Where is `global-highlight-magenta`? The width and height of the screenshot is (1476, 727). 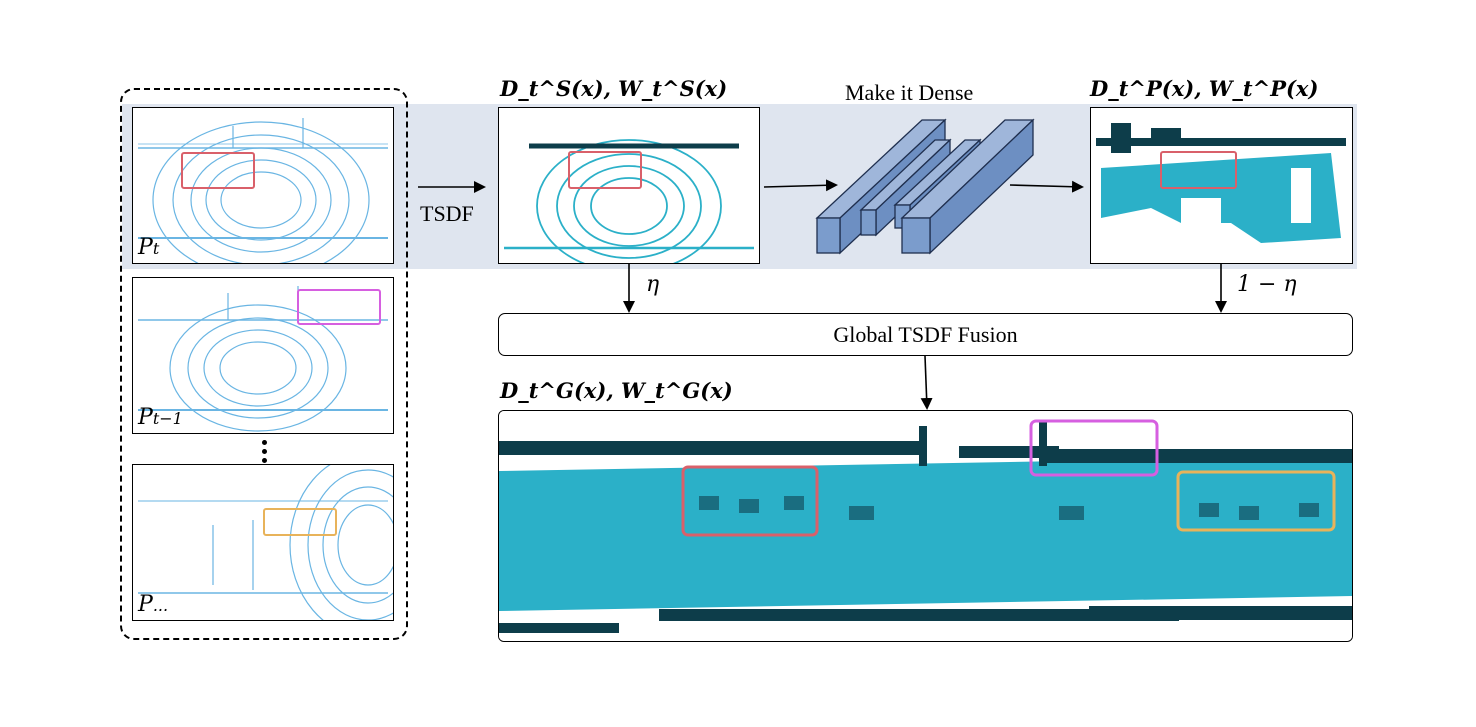 global-highlight-magenta is located at coordinates (1094, 448).